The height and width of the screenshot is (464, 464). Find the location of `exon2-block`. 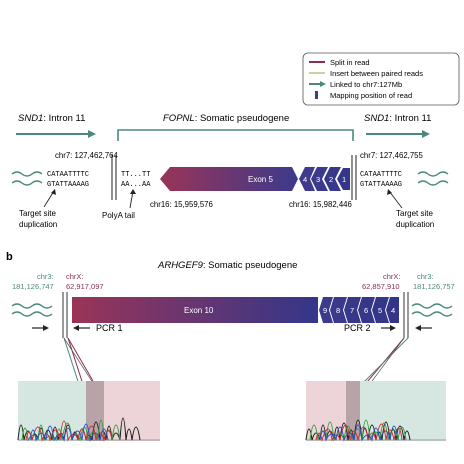

exon2-block is located at coordinates (332, 179).